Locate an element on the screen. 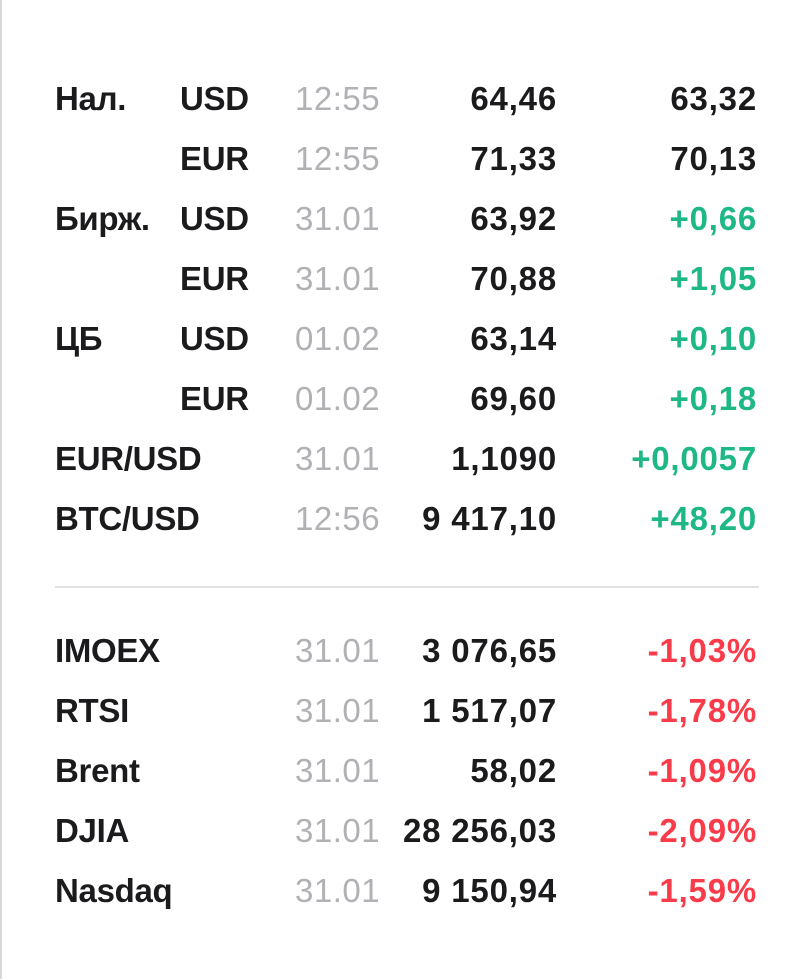 The height and width of the screenshot is (979, 800). rate-value: 63,14 is located at coordinates (513, 338).